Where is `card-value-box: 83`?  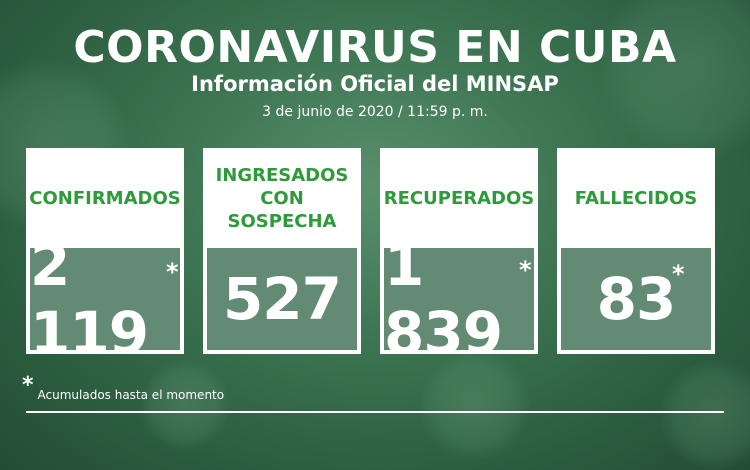
card-value-box: 83 is located at coordinates (636, 299).